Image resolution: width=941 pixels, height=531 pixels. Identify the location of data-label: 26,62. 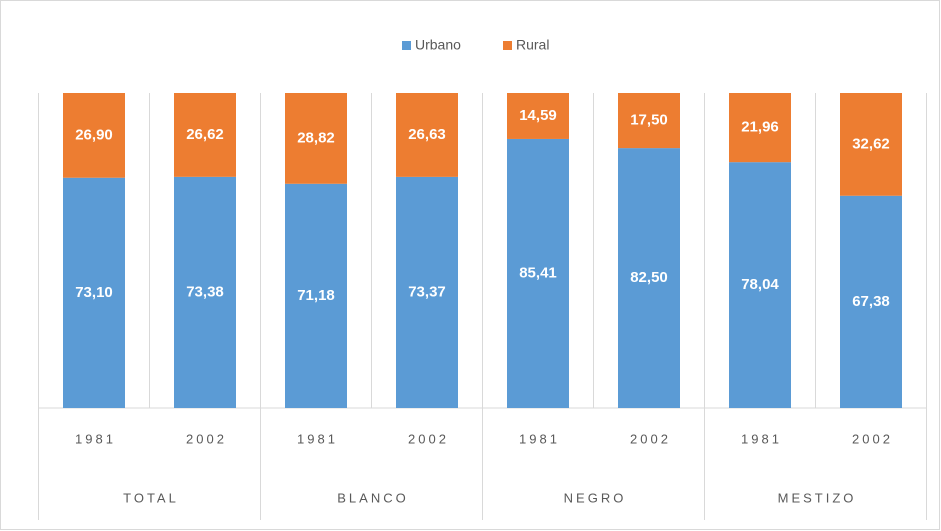
(205, 134).